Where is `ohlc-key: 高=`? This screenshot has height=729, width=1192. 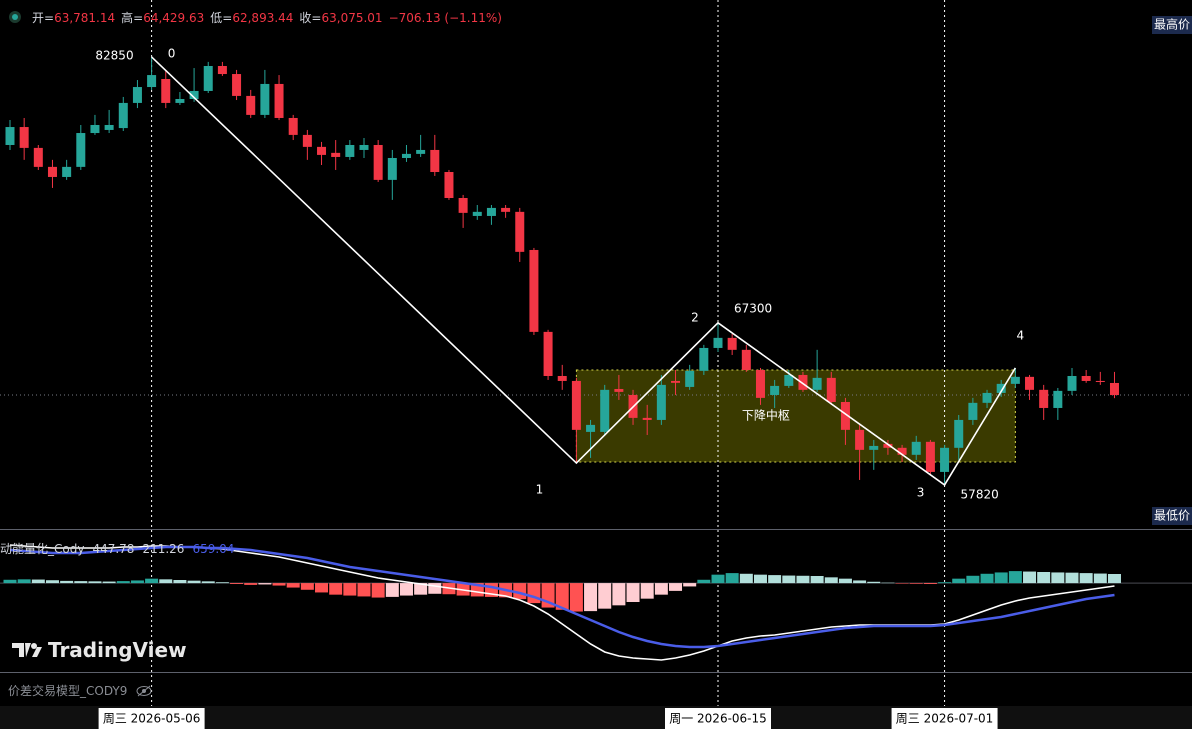
ohlc-key: 高= is located at coordinates (132, 18).